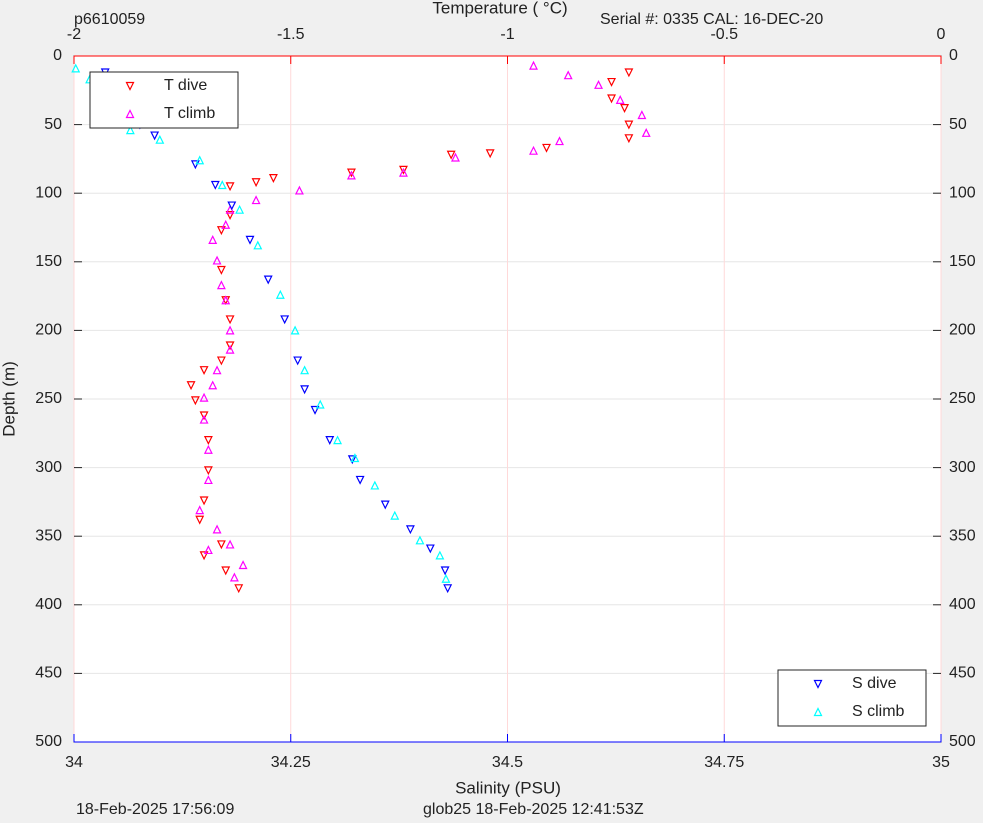 This screenshot has width=983, height=823. Describe the element at coordinates (189, 113) in the screenshot. I see `legend-label: T climb` at that location.